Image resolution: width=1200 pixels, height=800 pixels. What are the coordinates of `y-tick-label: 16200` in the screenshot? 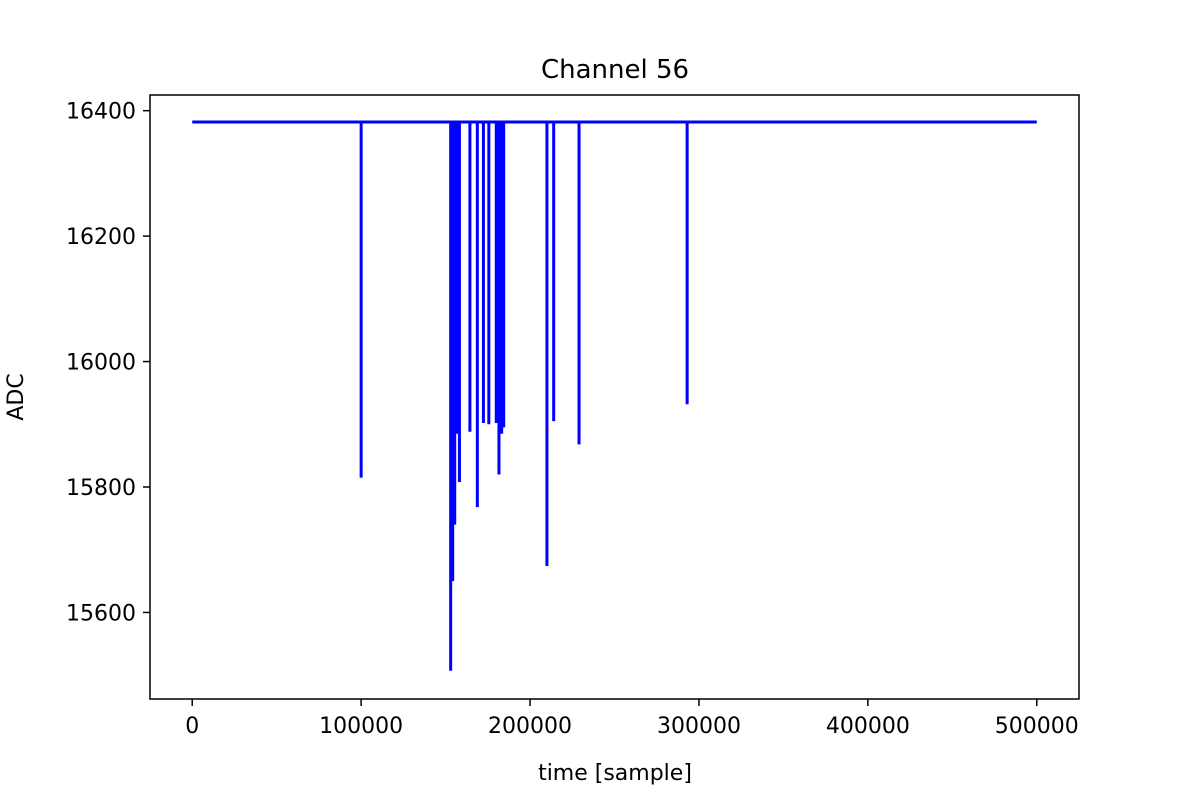 It's located at (101, 237).